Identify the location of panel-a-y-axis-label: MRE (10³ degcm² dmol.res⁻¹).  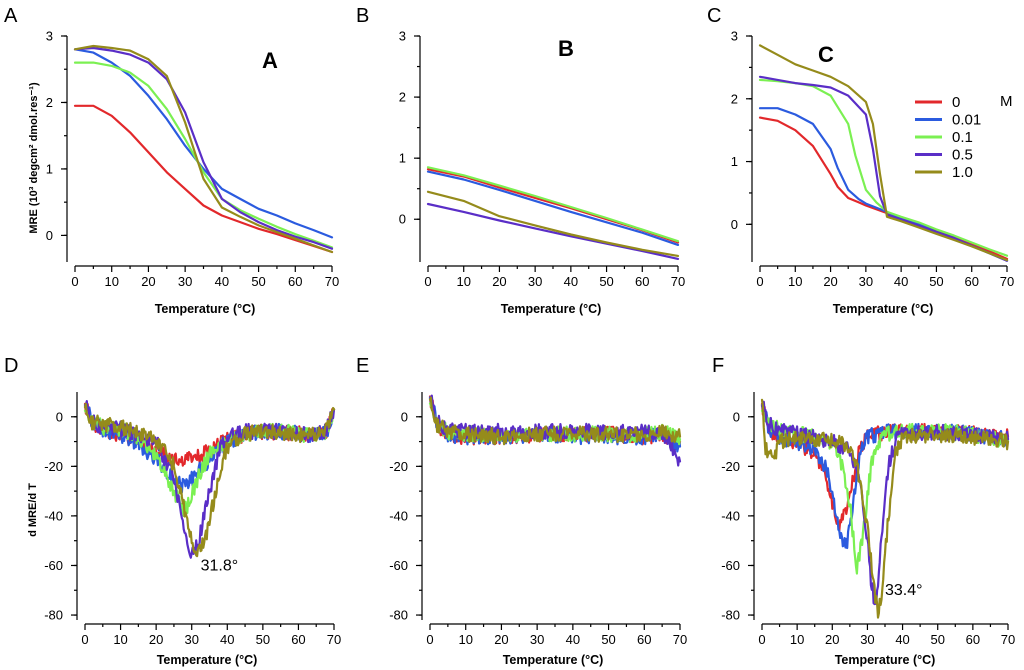
(34, 158).